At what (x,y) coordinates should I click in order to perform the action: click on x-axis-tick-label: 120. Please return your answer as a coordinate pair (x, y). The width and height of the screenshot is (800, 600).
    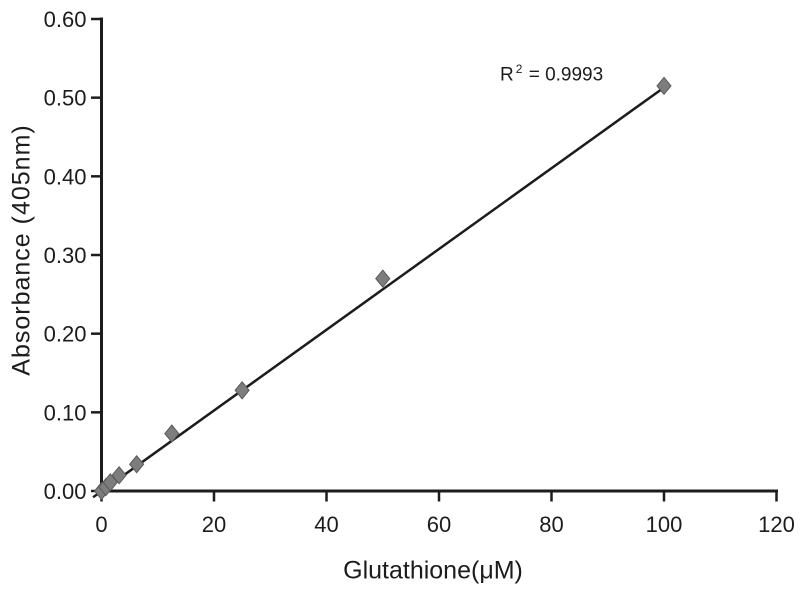
    Looking at the image, I should click on (776, 524).